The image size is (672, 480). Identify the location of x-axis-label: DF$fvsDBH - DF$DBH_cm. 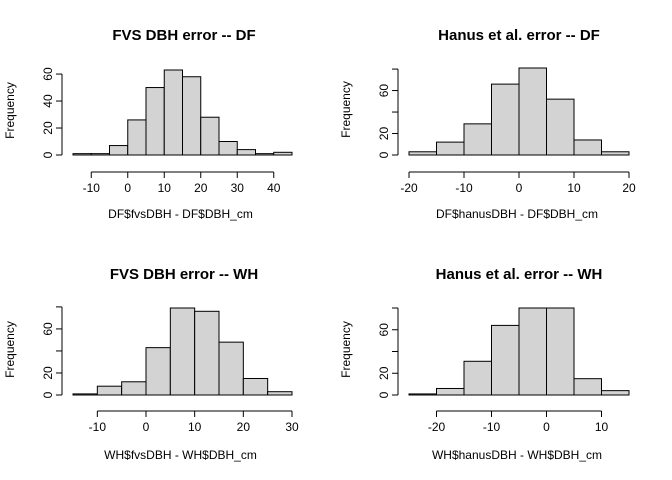
(180, 214).